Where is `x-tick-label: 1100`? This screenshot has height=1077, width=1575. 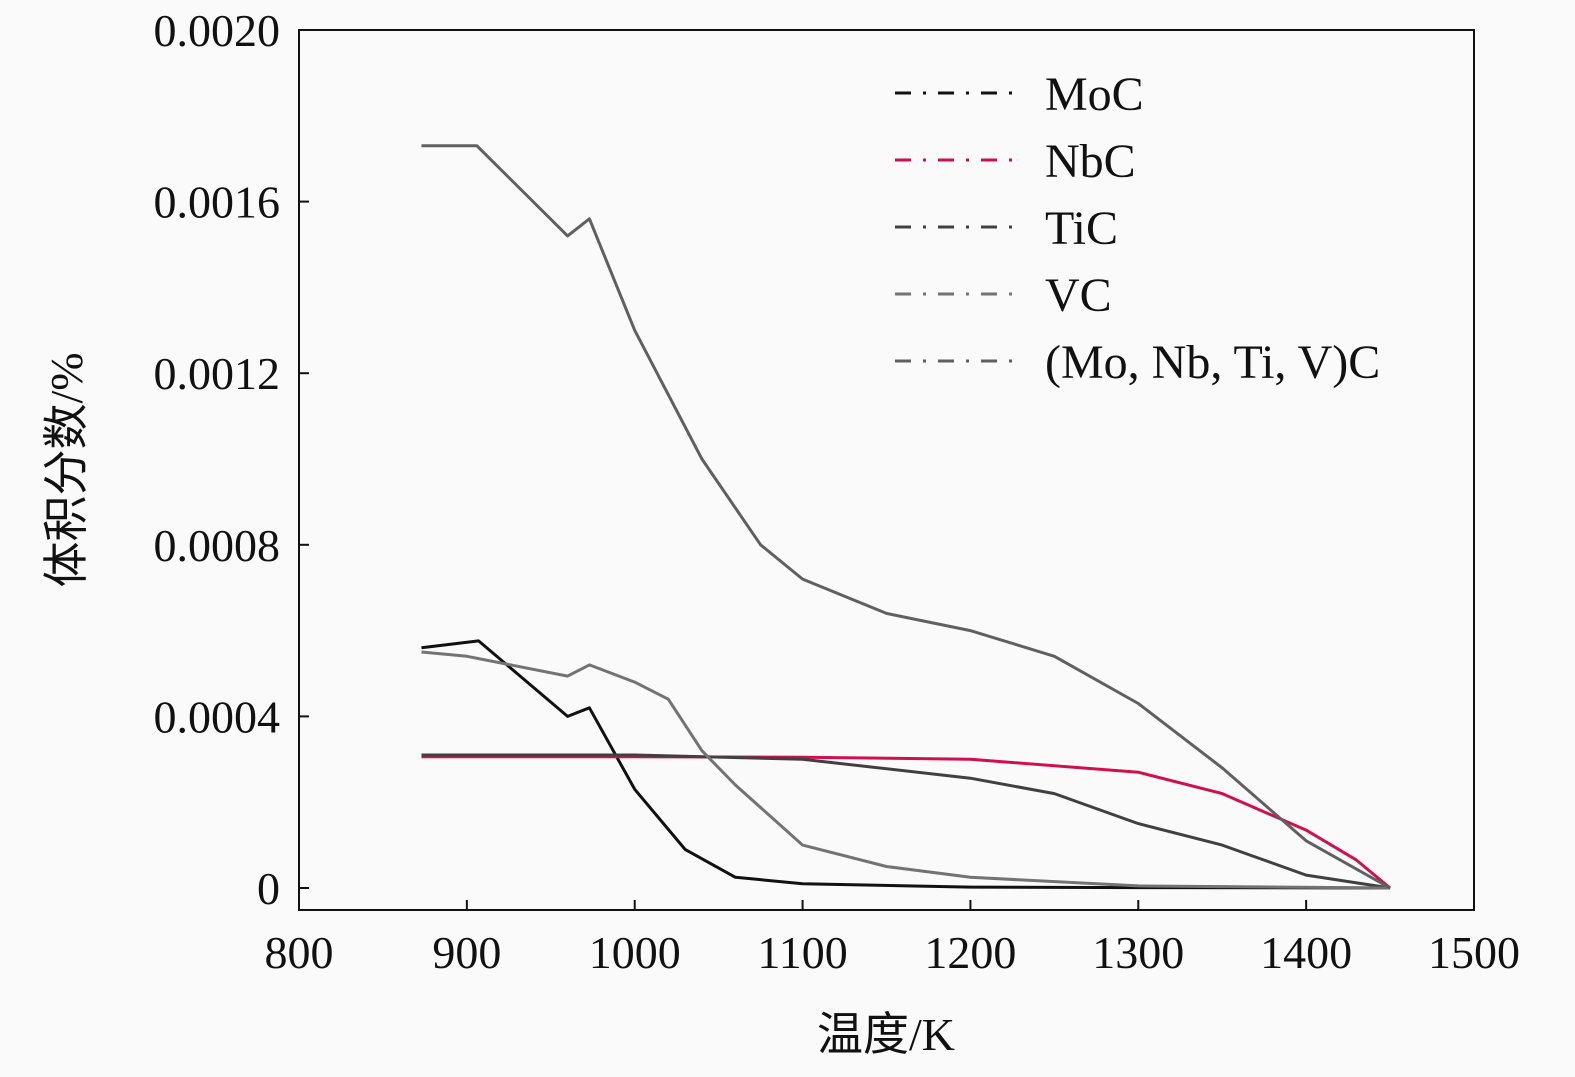
x-tick-label: 1100 is located at coordinates (802, 952).